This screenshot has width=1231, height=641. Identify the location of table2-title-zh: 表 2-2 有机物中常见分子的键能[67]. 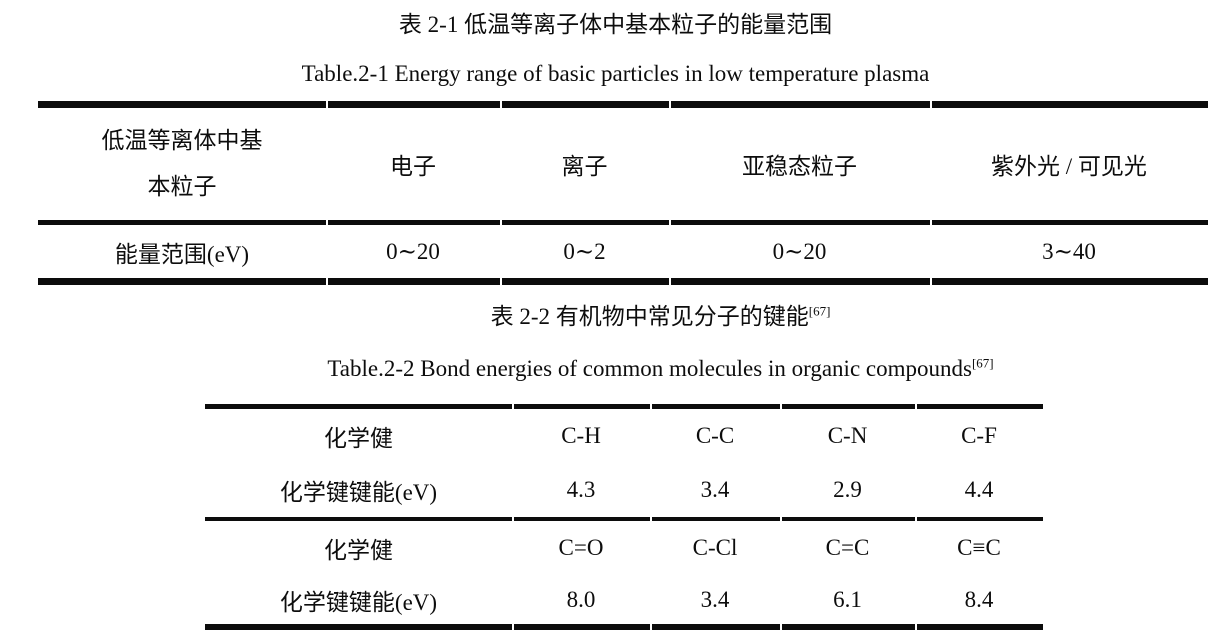
(638, 317).